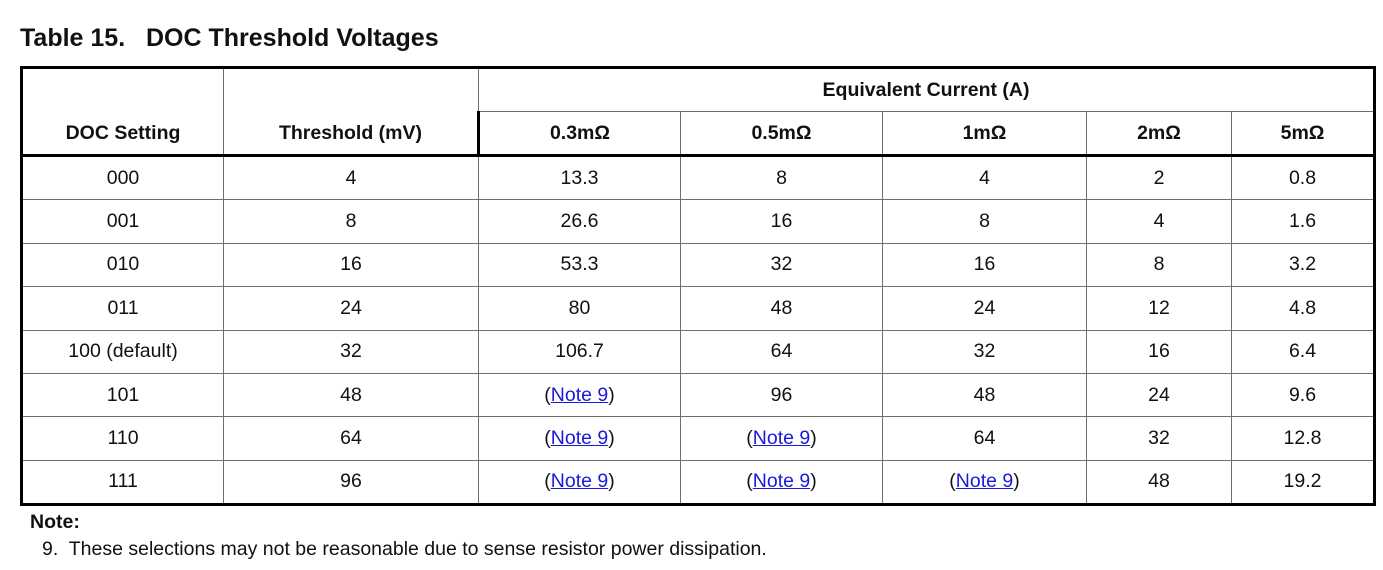 This screenshot has height=570, width=1383. I want to click on header-resistor: 5mΩ, so click(1303, 134).